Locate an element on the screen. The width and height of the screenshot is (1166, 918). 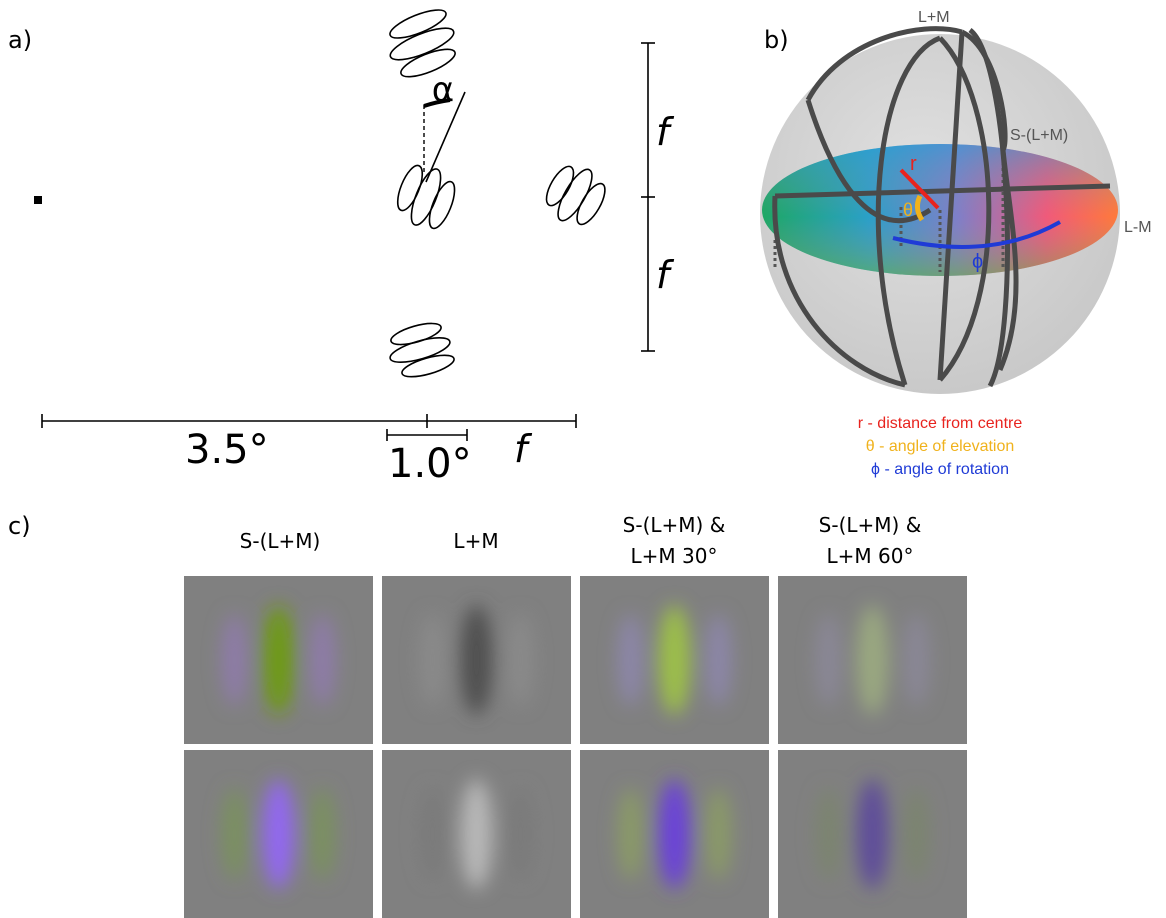
theta-symbol: θ is located at coordinates (908, 210).